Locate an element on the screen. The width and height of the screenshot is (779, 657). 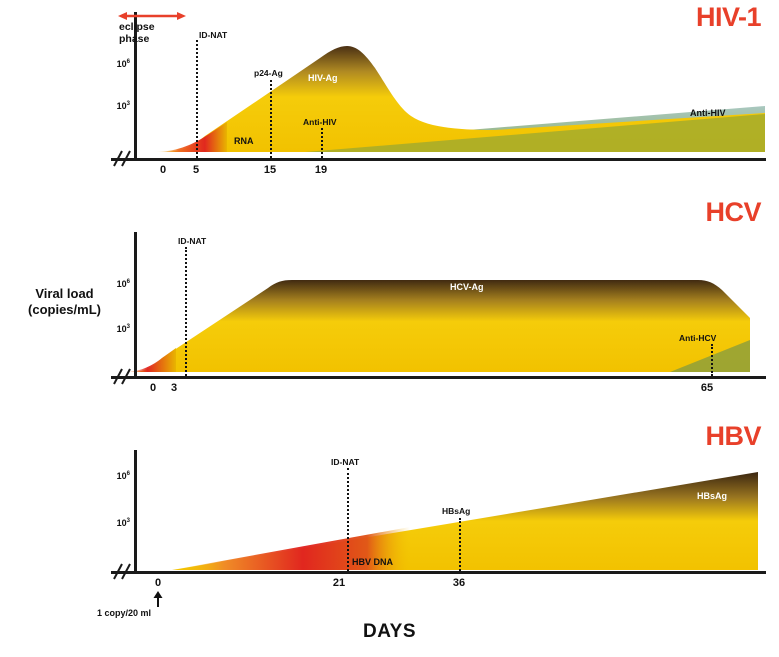
hbv-xtick-21: 21 is located at coordinates (339, 583).